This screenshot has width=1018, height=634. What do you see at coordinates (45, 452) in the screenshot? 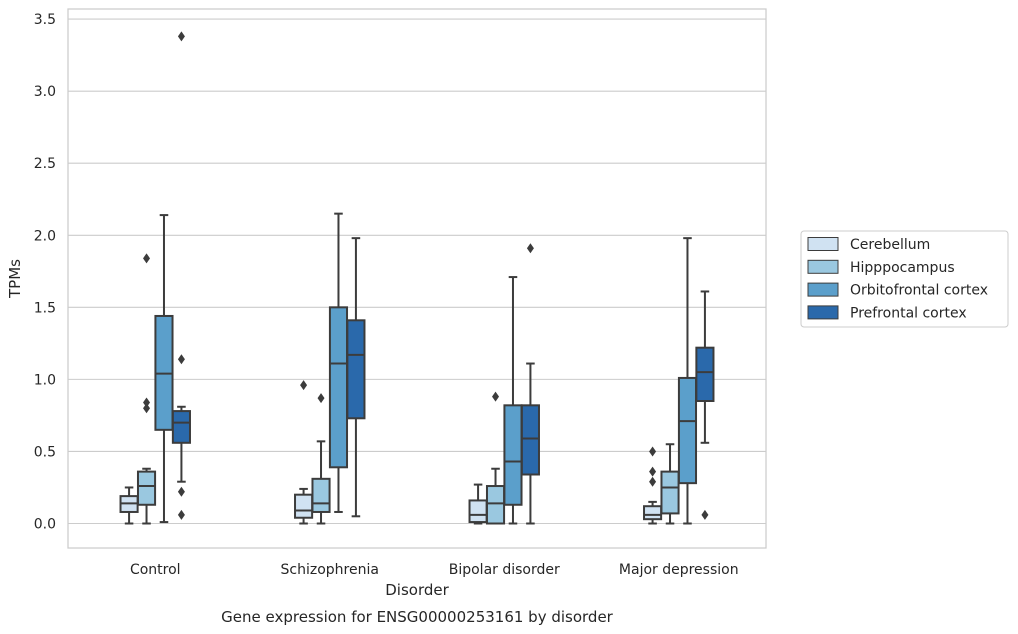
I see `y-tick-label: 0.5` at bounding box center [45, 452].